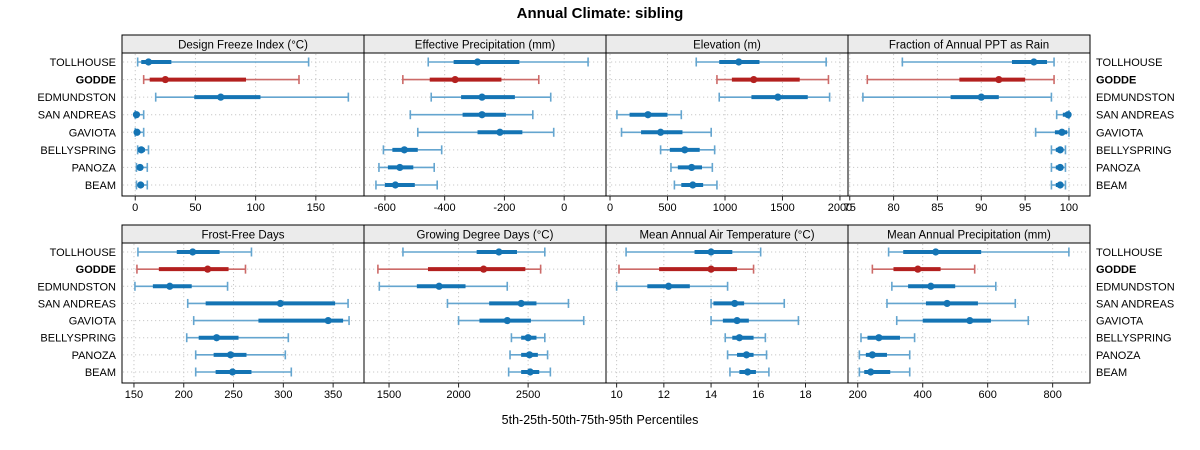 This screenshot has width=1200, height=450. What do you see at coordinates (725, 208) in the screenshot?
I see `axis-tick-label: 1000` at bounding box center [725, 208].